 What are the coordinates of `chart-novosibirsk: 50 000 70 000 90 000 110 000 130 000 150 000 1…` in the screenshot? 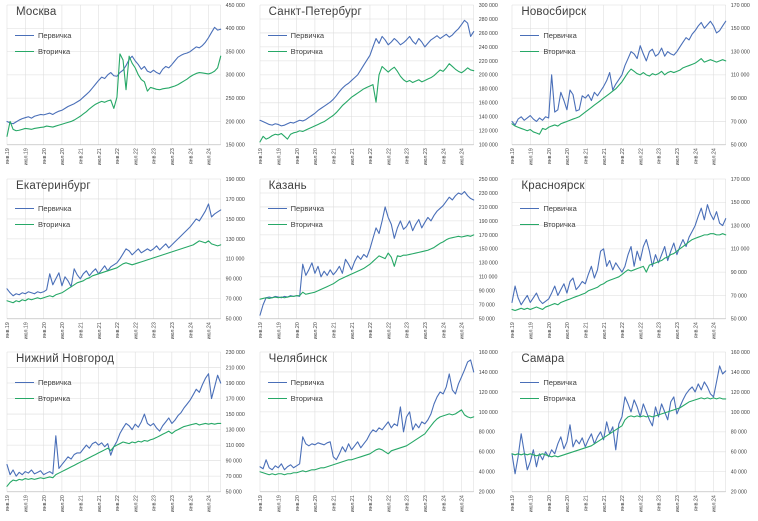 It's located at (631, 87).